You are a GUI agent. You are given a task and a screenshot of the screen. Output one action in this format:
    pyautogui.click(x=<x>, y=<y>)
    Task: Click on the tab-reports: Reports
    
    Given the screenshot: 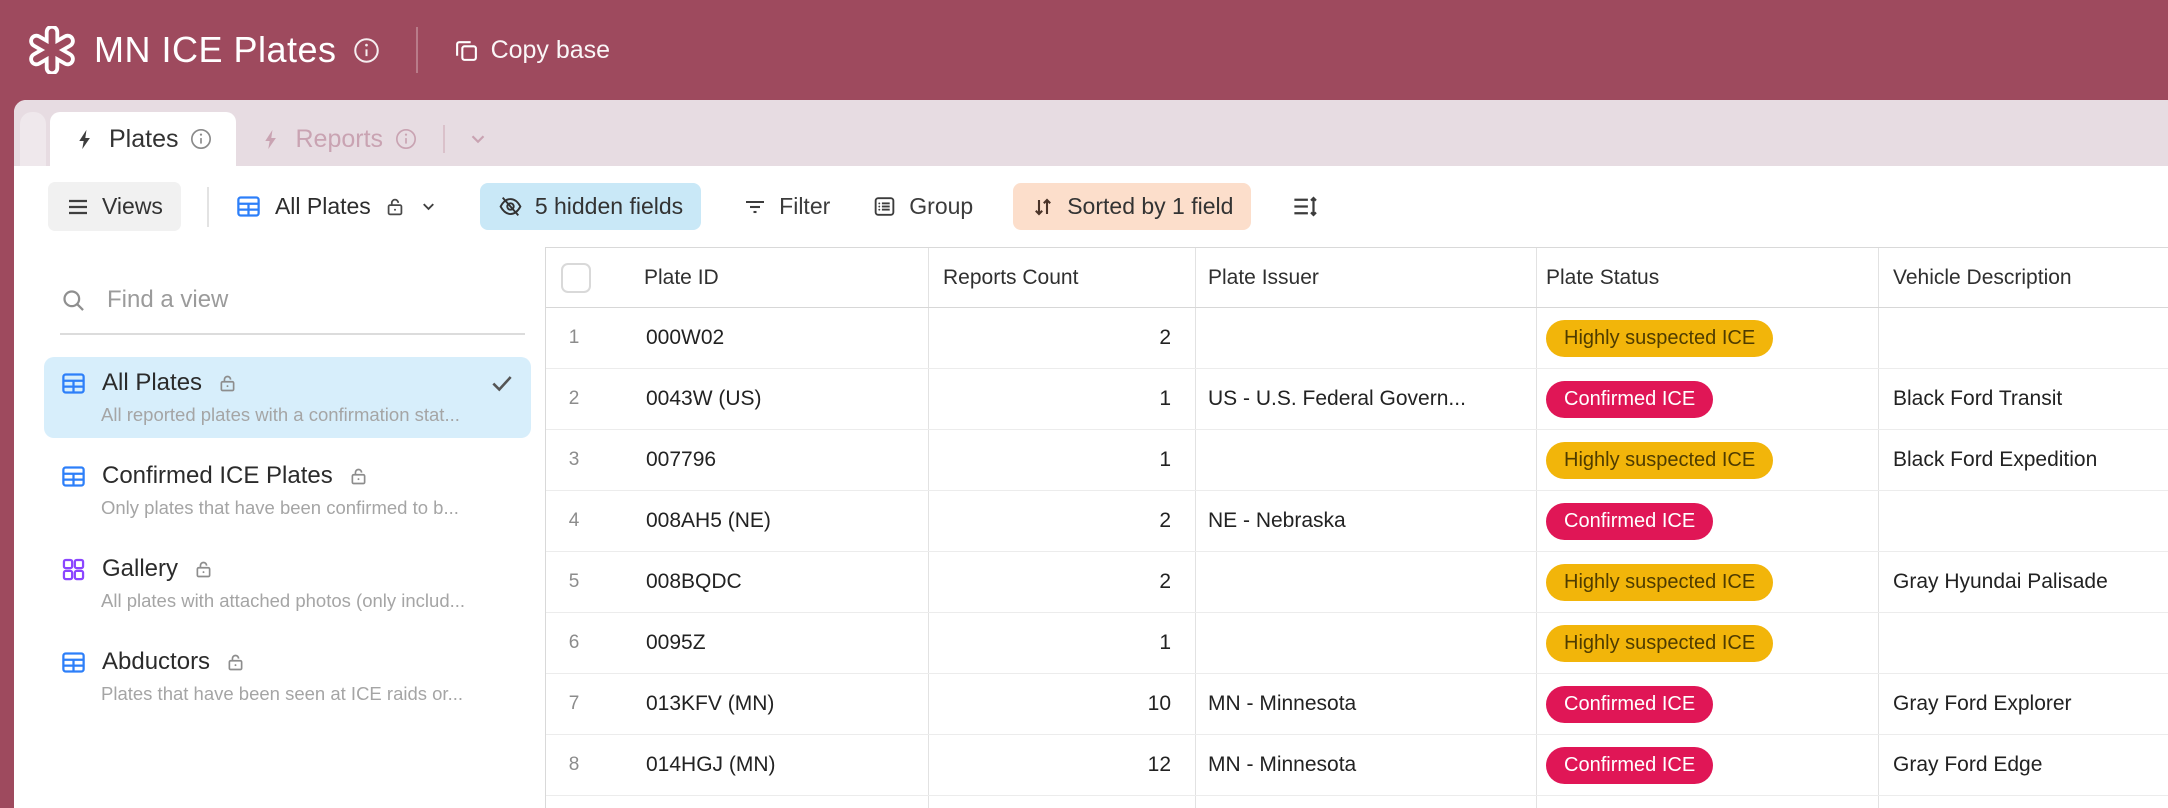 What is the action you would take?
    pyautogui.click(x=338, y=139)
    